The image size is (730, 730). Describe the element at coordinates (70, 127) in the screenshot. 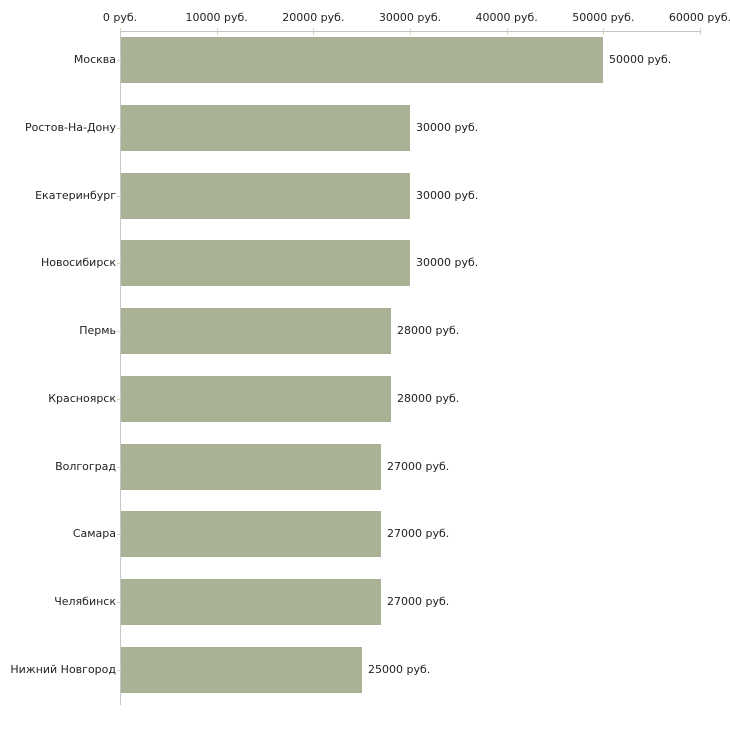

I see `category-label: Ростов-На-Дону` at that location.